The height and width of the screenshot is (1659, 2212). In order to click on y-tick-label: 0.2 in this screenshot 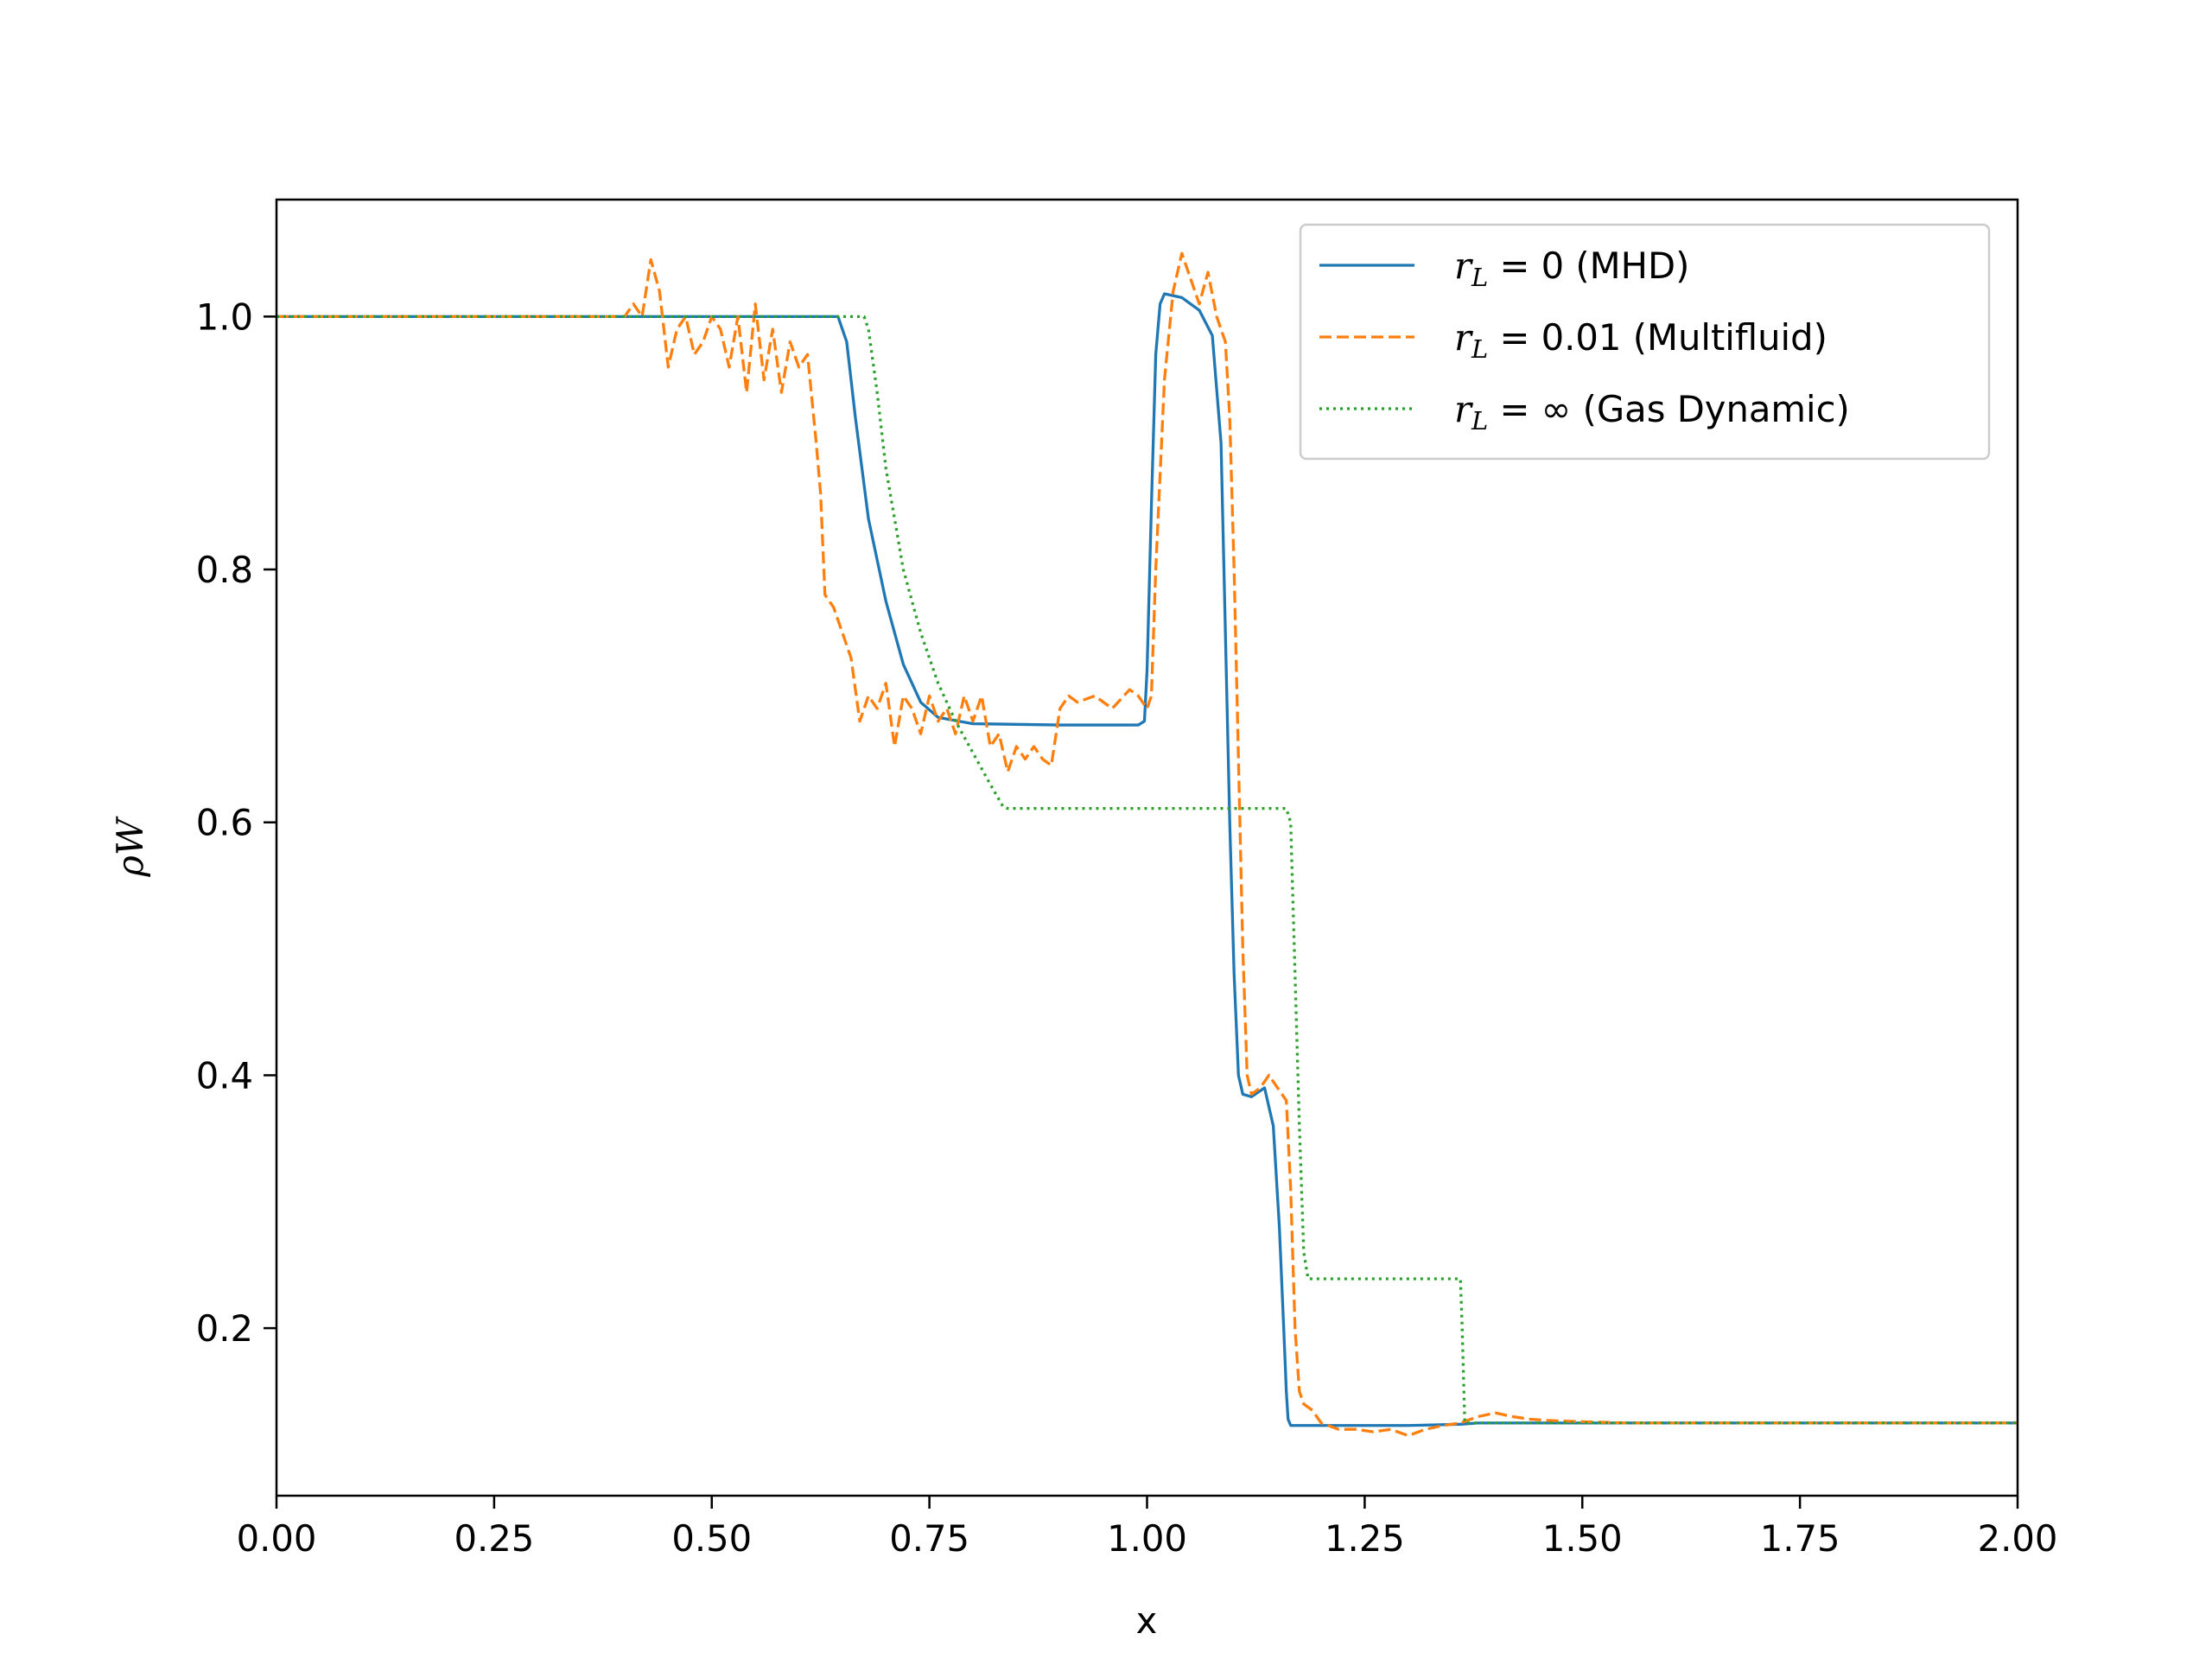, I will do `click(224, 1328)`.